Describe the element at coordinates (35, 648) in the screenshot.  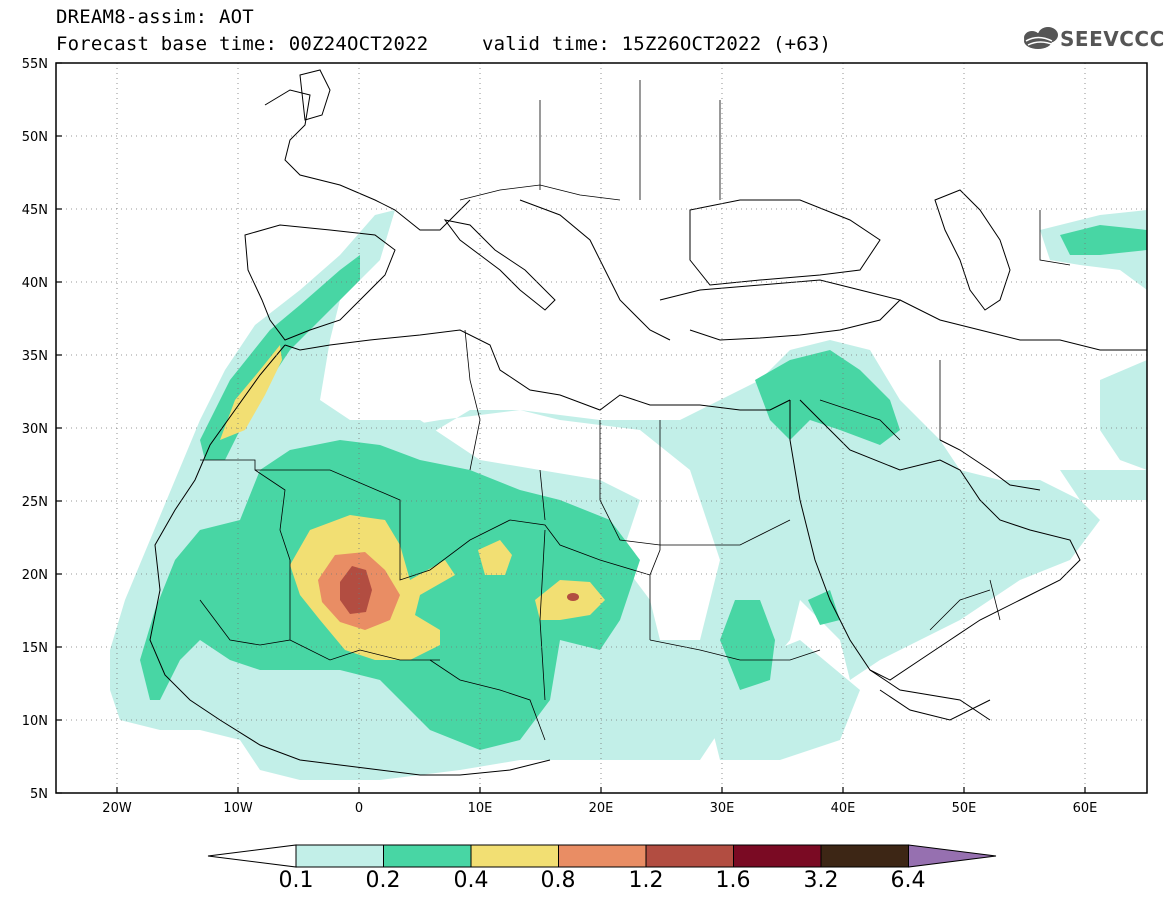
I see `lat-label: 15N` at that location.